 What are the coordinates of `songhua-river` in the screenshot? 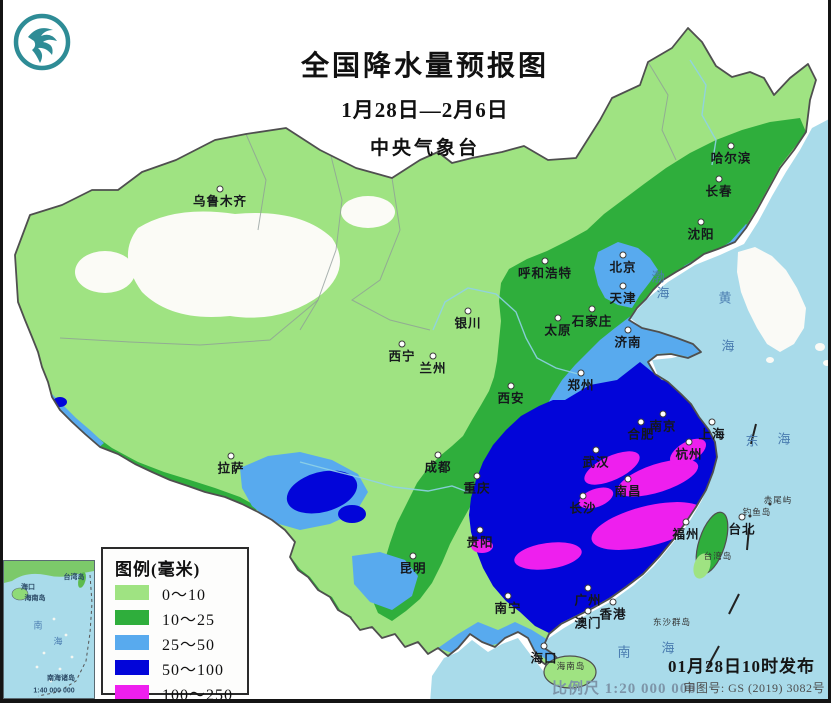 It's located at (703, 112).